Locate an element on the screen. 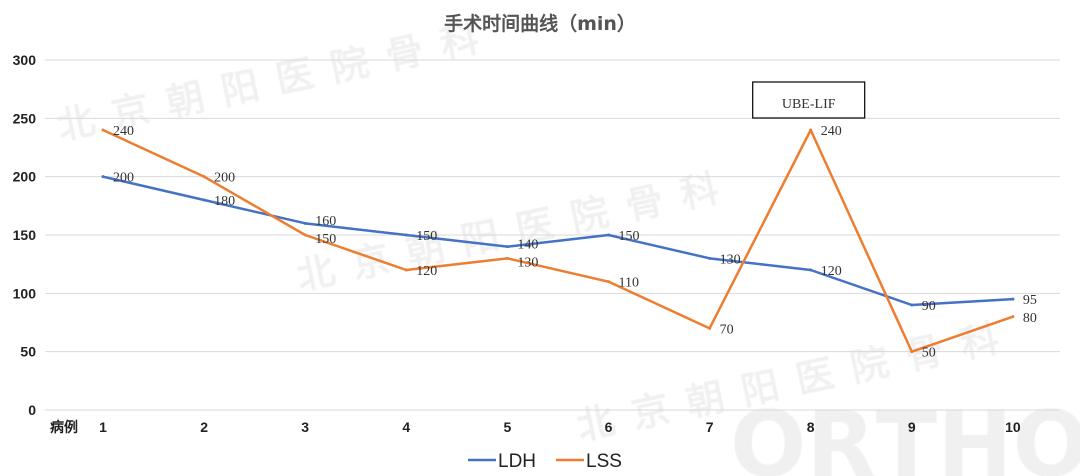  y-tick-label: 300 is located at coordinates (25, 60).